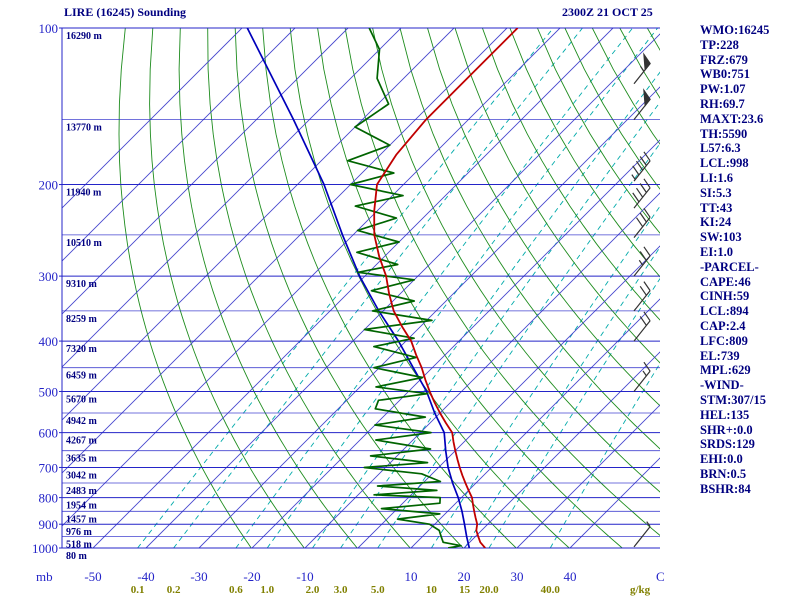 The image size is (800, 600). I want to click on stat-line: TT:43, so click(716, 207).